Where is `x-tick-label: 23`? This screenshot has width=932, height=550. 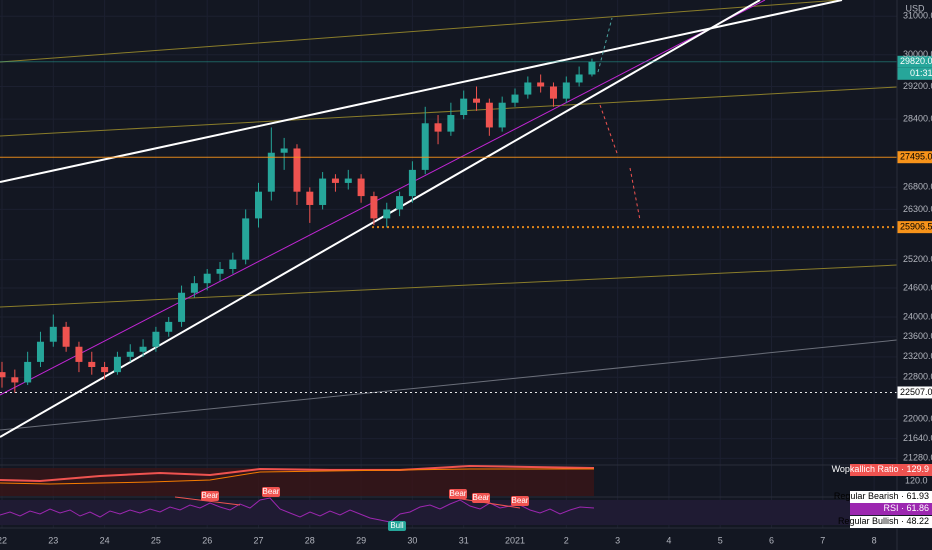
x-tick-label: 23 is located at coordinates (53, 540).